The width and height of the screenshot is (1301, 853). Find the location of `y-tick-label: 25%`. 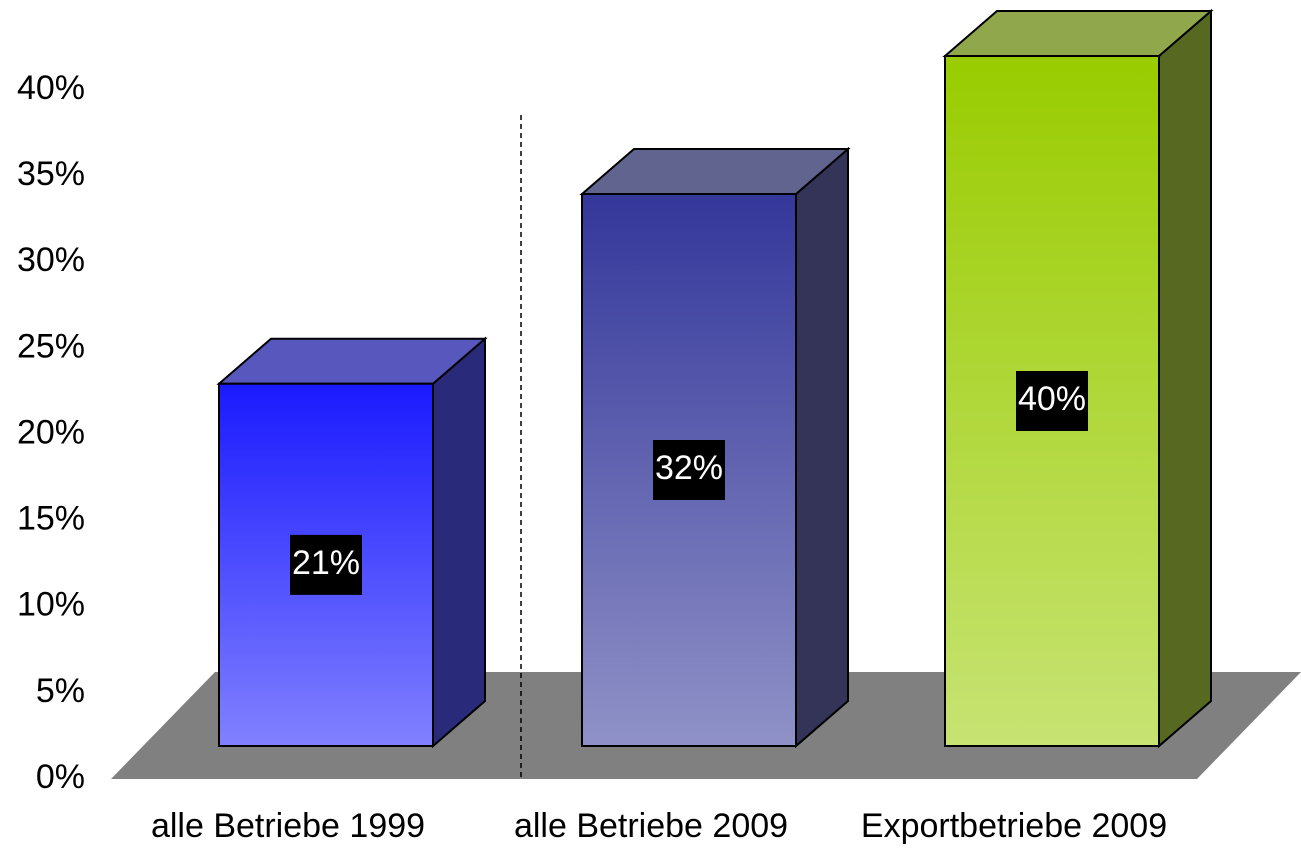

y-tick-label: 25% is located at coordinates (51, 346).